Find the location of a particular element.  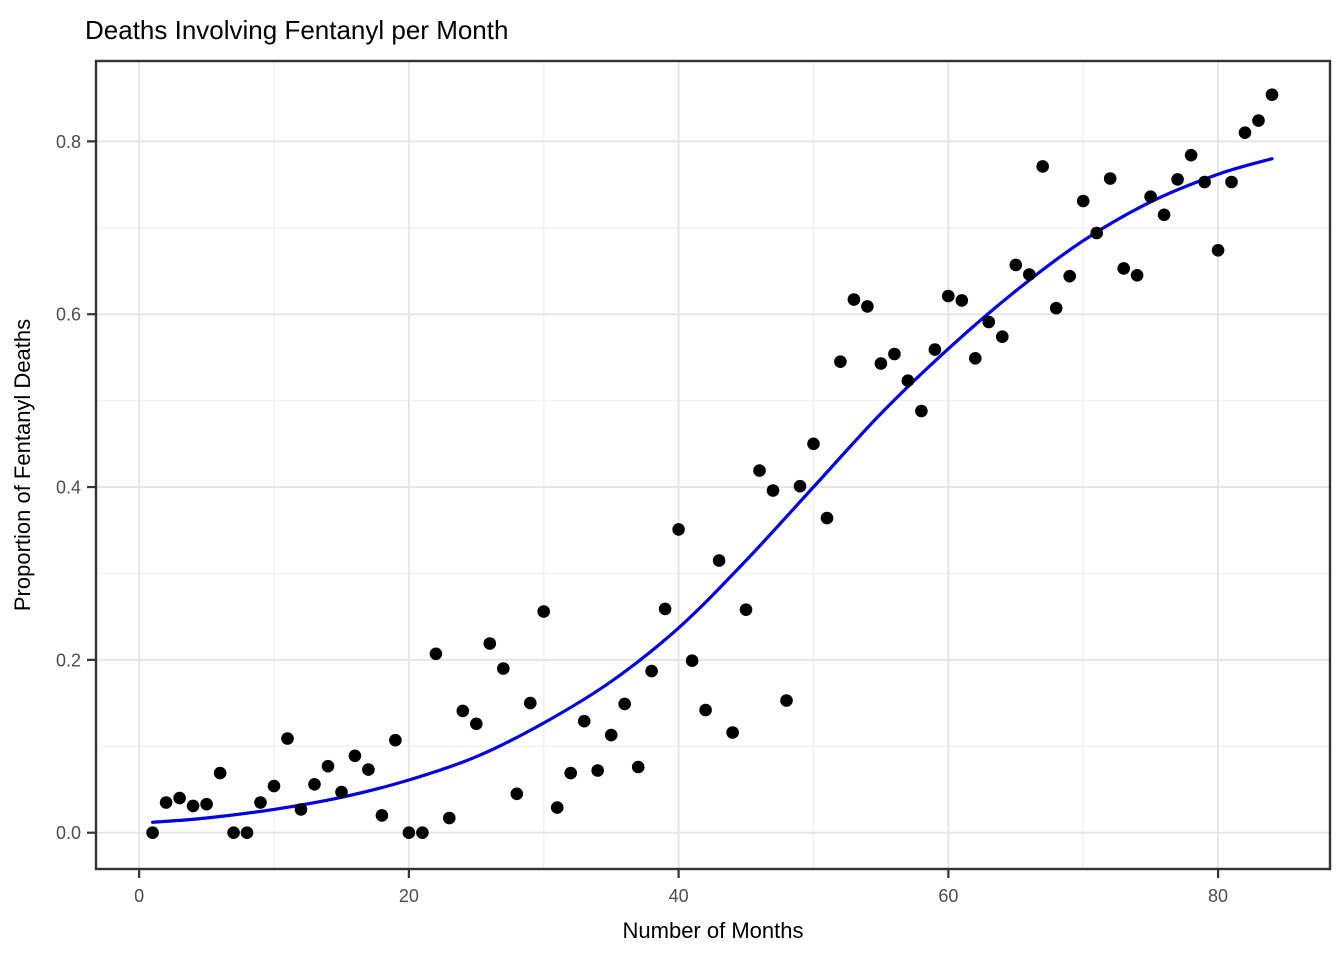

x-tick-label: 0 is located at coordinates (139, 896).